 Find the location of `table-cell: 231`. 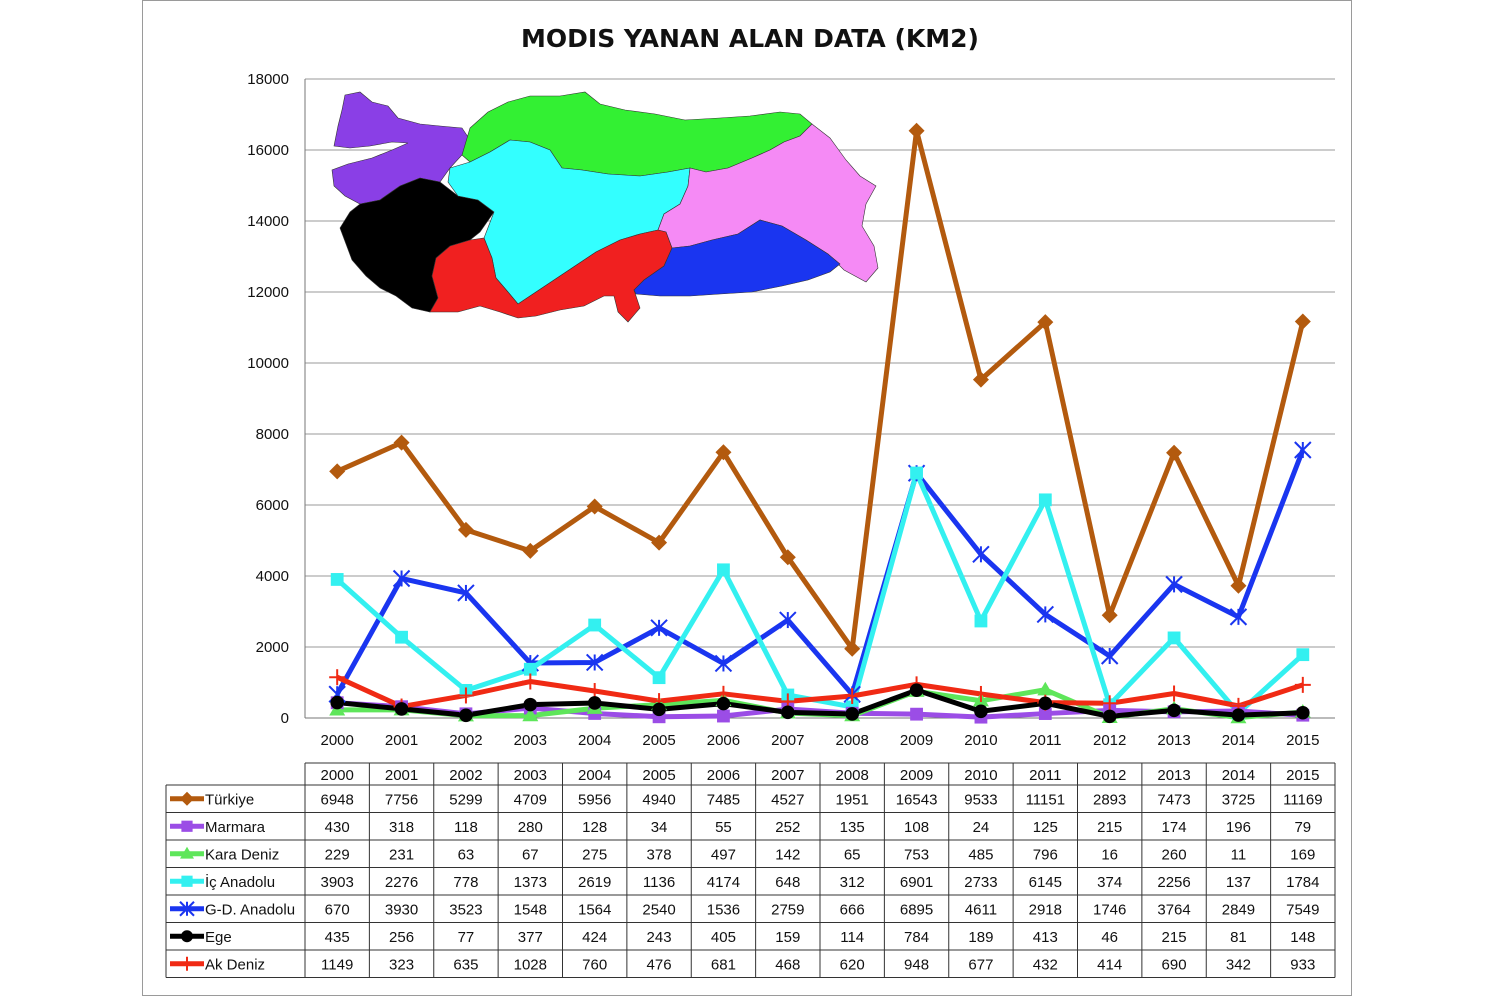

table-cell: 231 is located at coordinates (401, 854).